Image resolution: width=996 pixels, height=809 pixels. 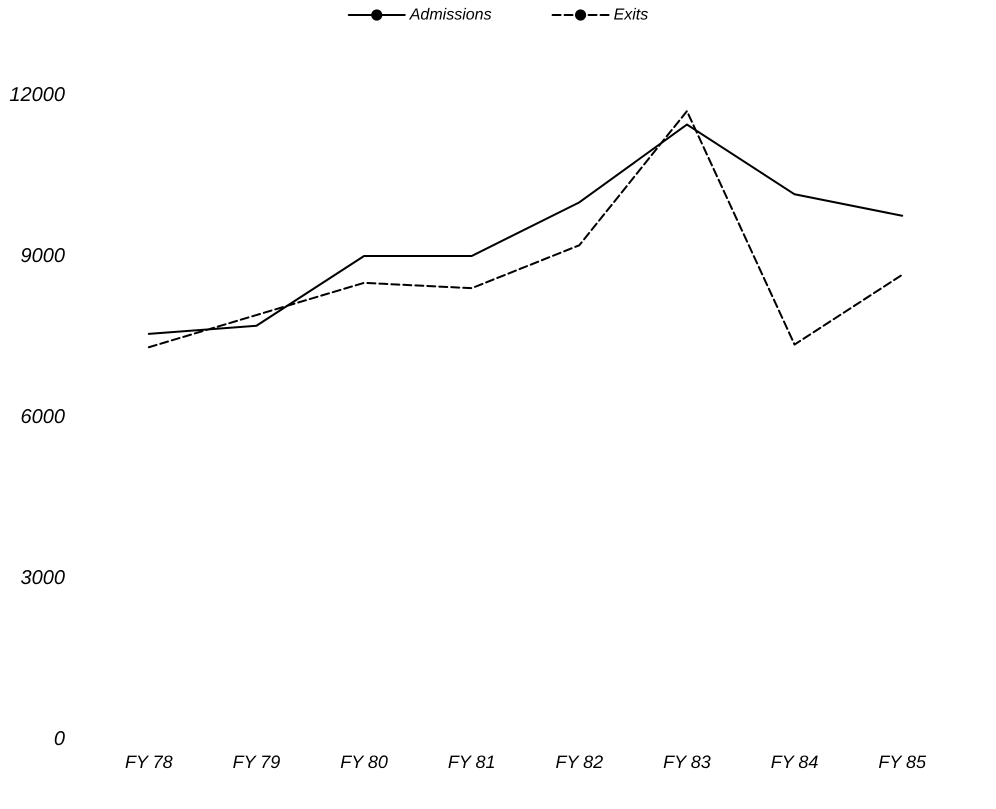 What do you see at coordinates (903, 762) in the screenshot?
I see `x-tick-label: FY 85` at bounding box center [903, 762].